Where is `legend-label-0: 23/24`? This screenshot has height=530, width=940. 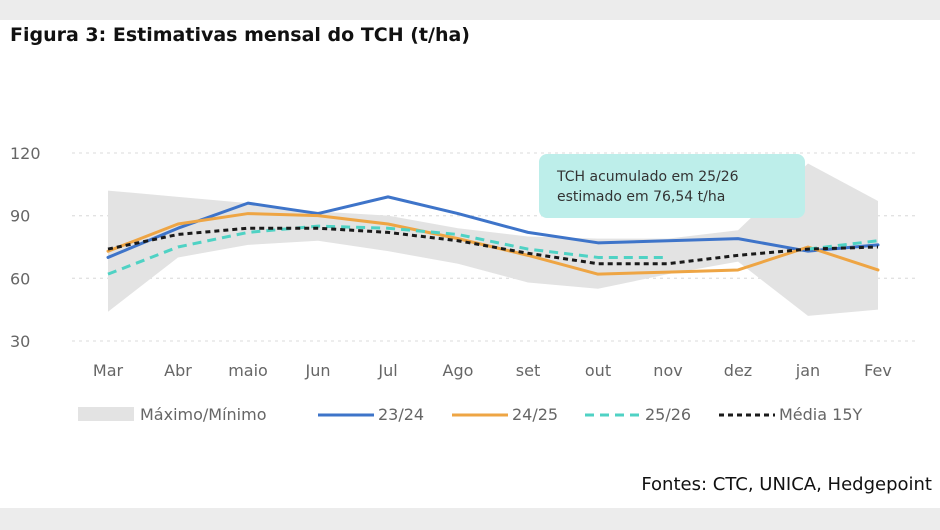 legend-label-0: 23/24 is located at coordinates (401, 414).